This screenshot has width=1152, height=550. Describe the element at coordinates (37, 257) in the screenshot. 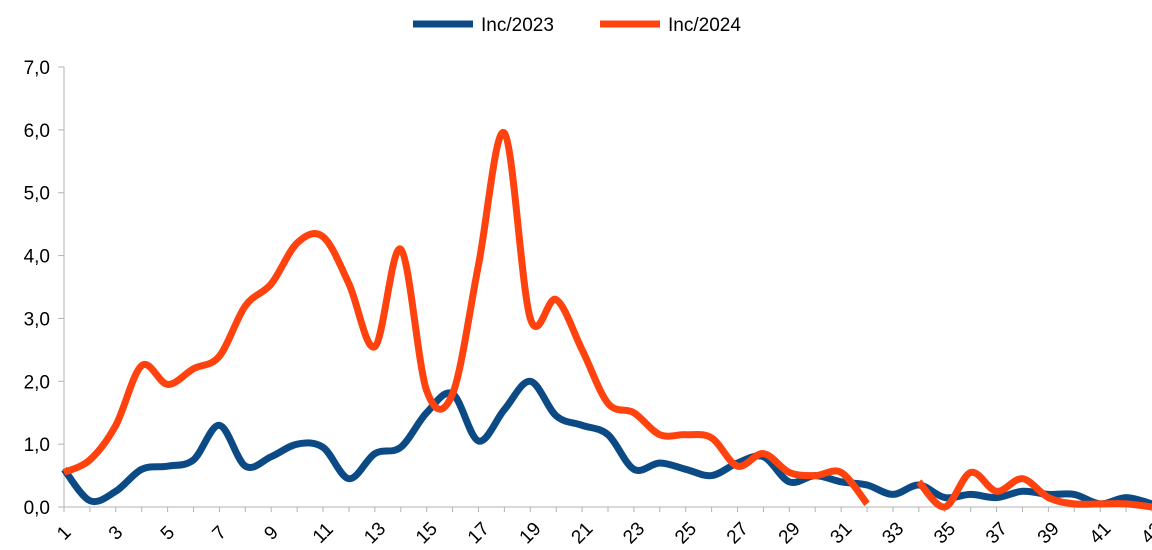

I see `y-tick-label: 4,0` at that location.